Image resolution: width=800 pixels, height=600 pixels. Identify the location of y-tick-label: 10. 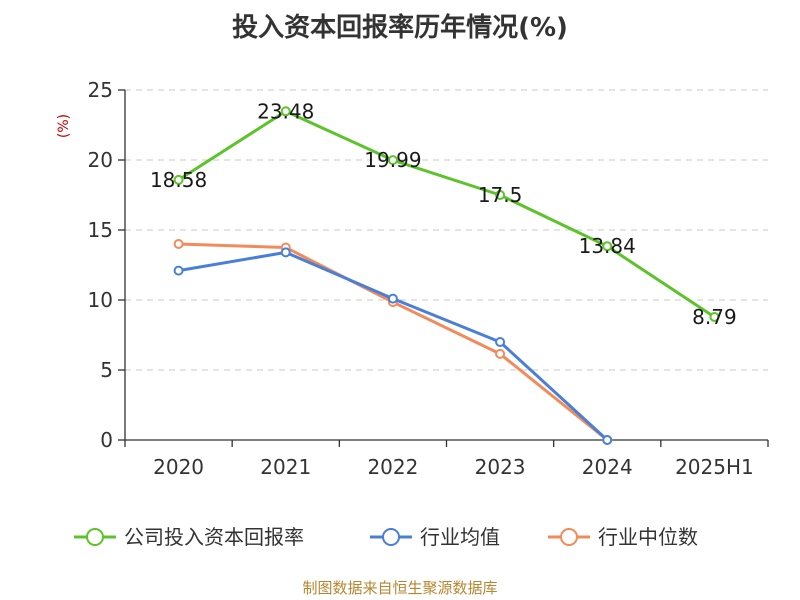
(100, 300).